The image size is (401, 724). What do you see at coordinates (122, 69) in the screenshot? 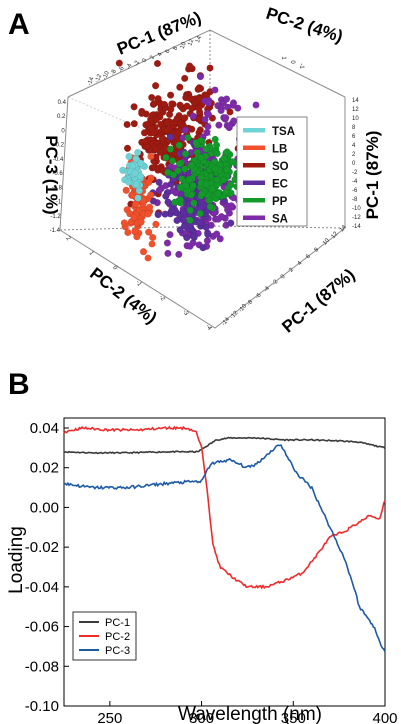
I see `pc1-top-tick-label: -6` at bounding box center [122, 69].